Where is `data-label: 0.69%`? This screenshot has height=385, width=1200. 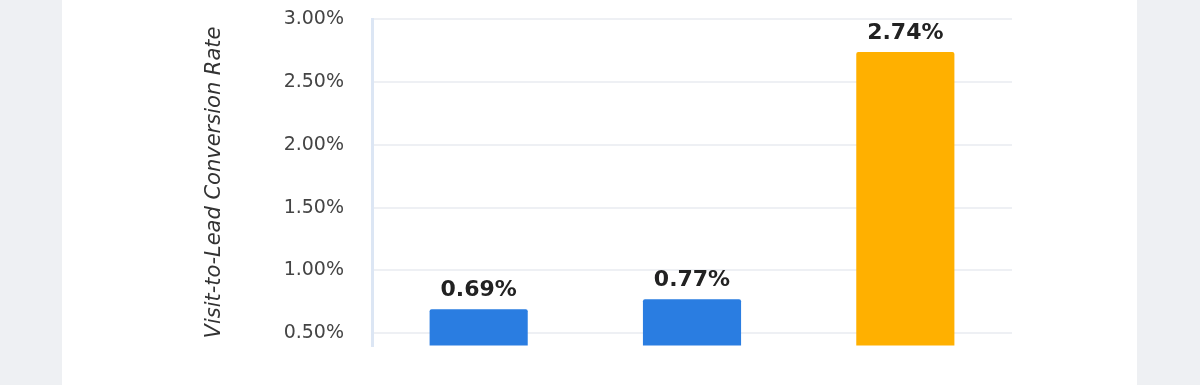 data-label: 0.69% is located at coordinates (478, 288).